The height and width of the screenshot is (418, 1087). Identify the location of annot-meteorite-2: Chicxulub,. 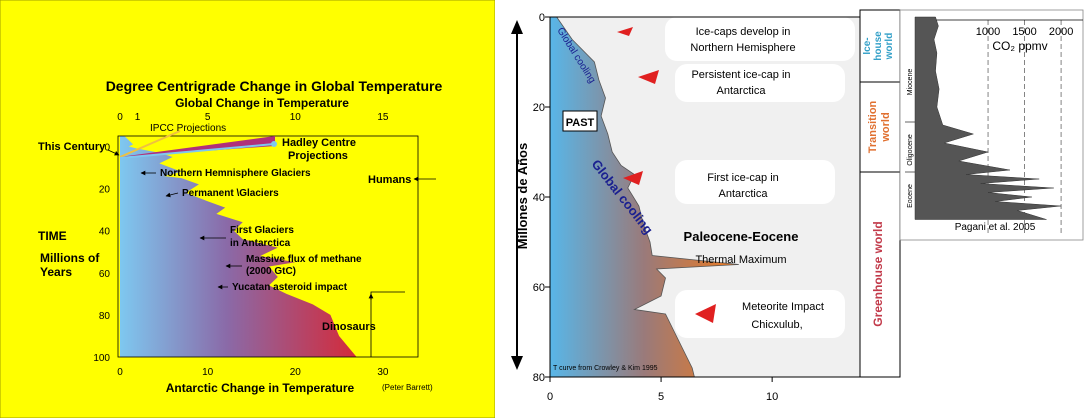
(776, 325).